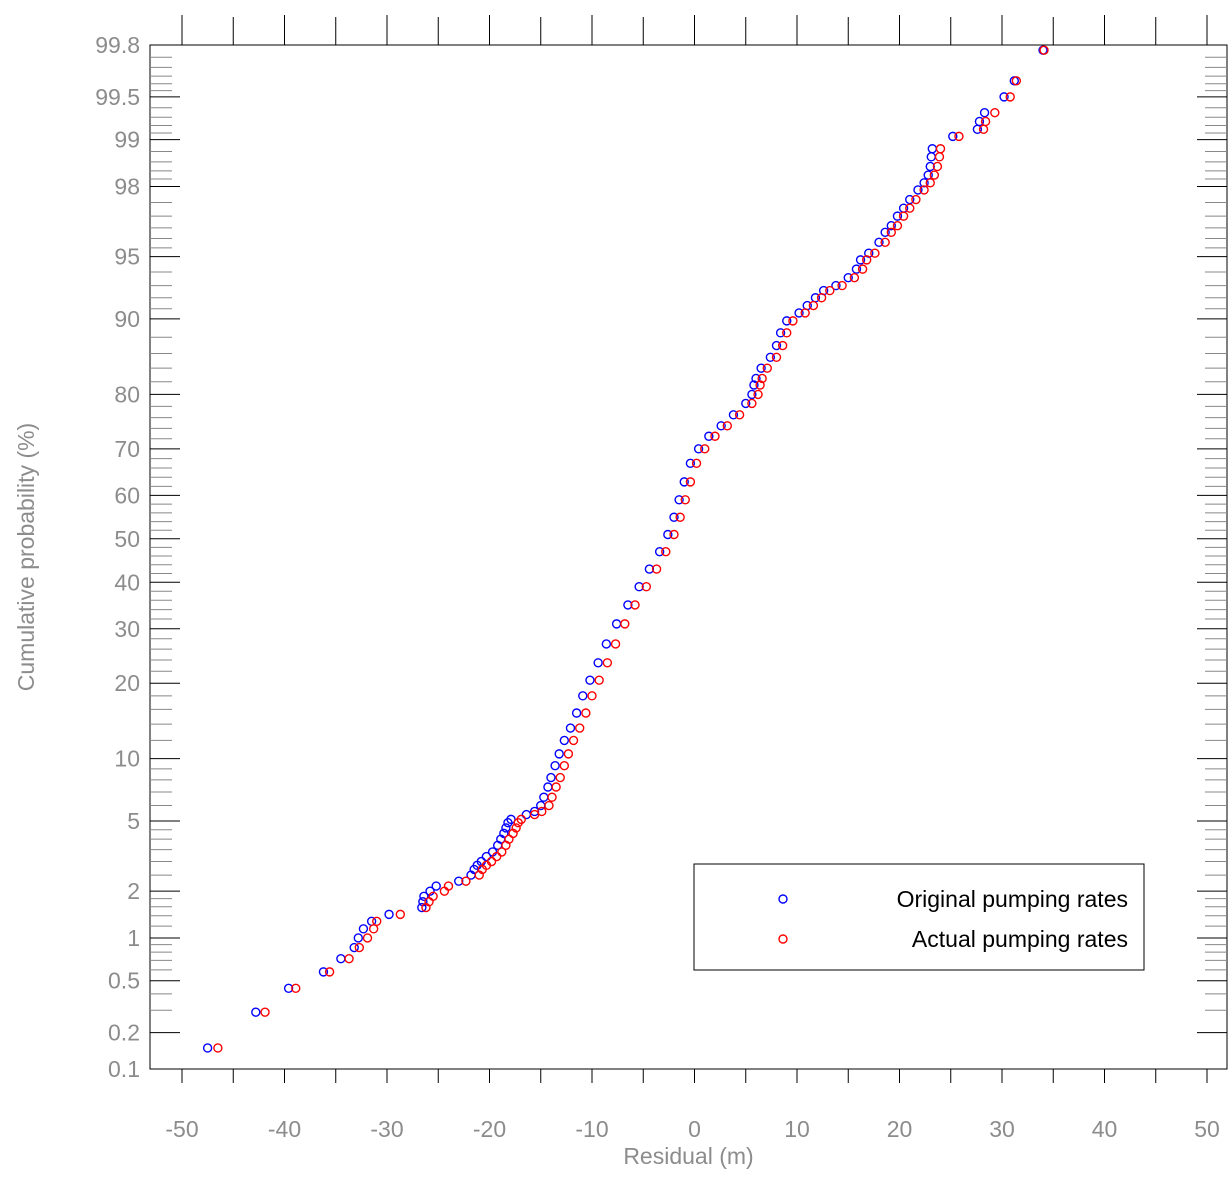 The width and height of the screenshot is (1228, 1189). Describe the element at coordinates (133, 891) in the screenshot. I see `y-tick-label: 2` at that location.